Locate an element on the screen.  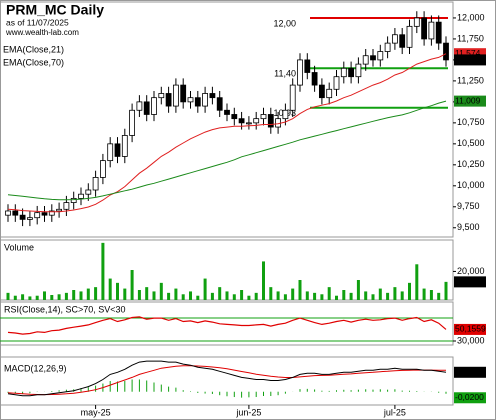
y-tick-label: 10,250 is located at coordinates (471, 164).